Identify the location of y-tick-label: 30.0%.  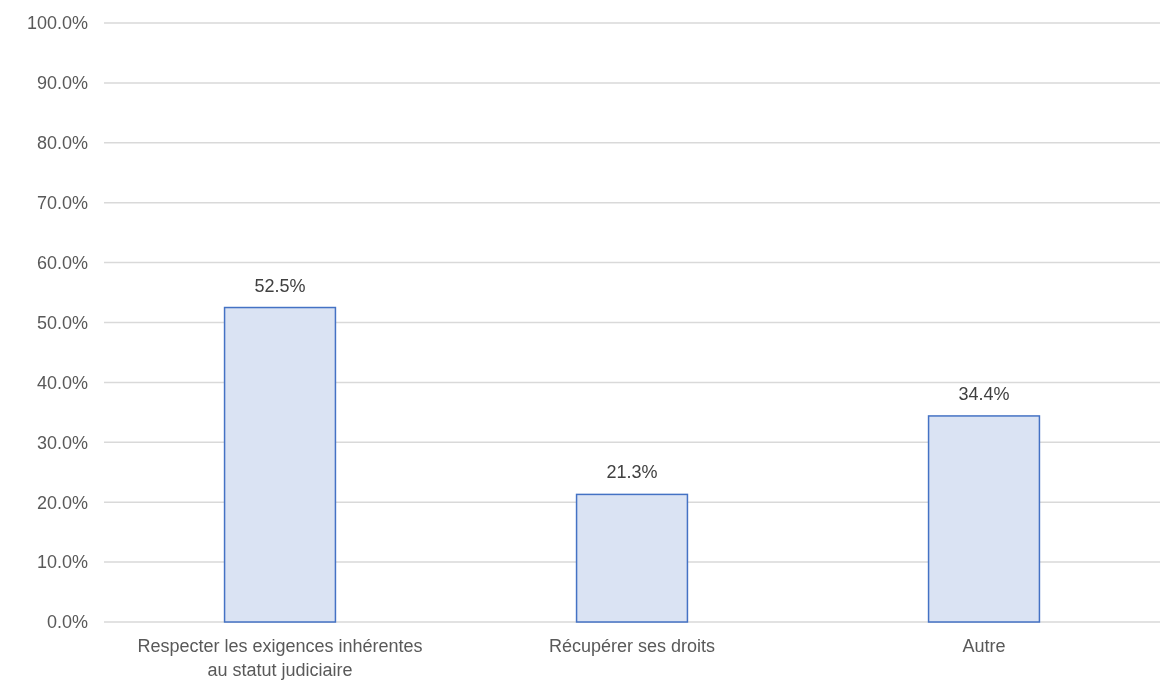
(62, 442).